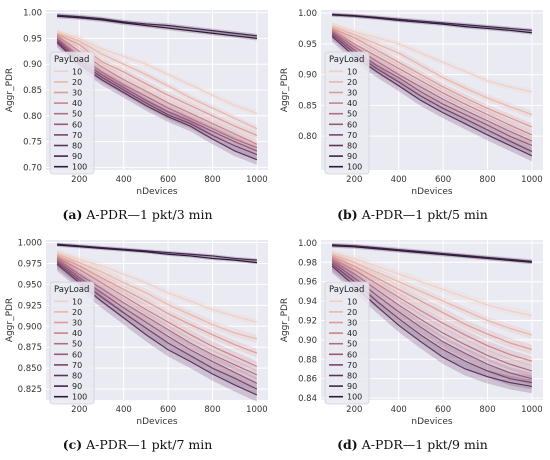 The width and height of the screenshot is (550, 460). I want to click on y-tick-label: 0.84, so click(307, 399).